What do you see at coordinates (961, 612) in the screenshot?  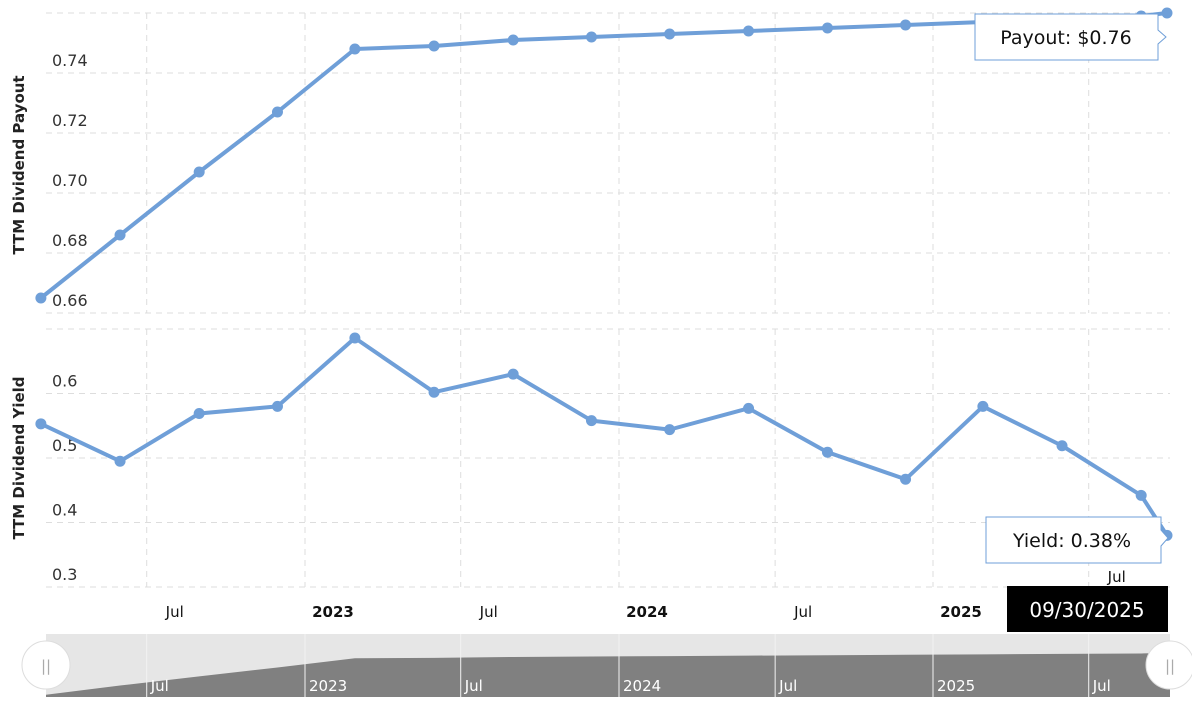 I see `x-tick-label: 2025` at bounding box center [961, 612].